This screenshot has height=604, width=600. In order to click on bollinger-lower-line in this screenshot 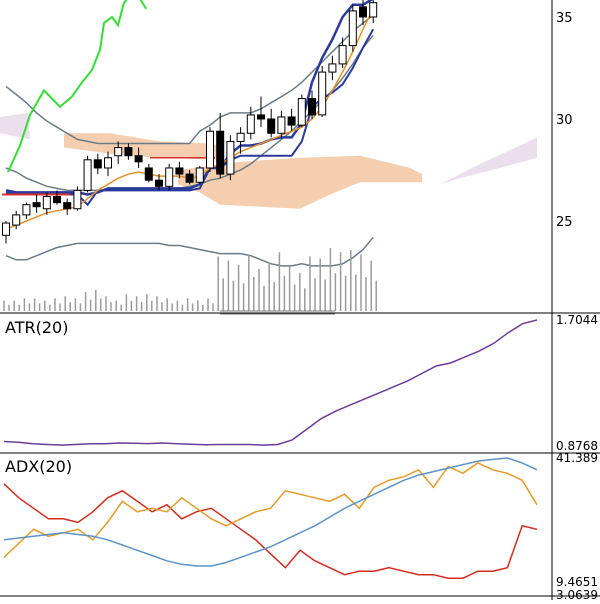, I will do `click(189, 251)`.